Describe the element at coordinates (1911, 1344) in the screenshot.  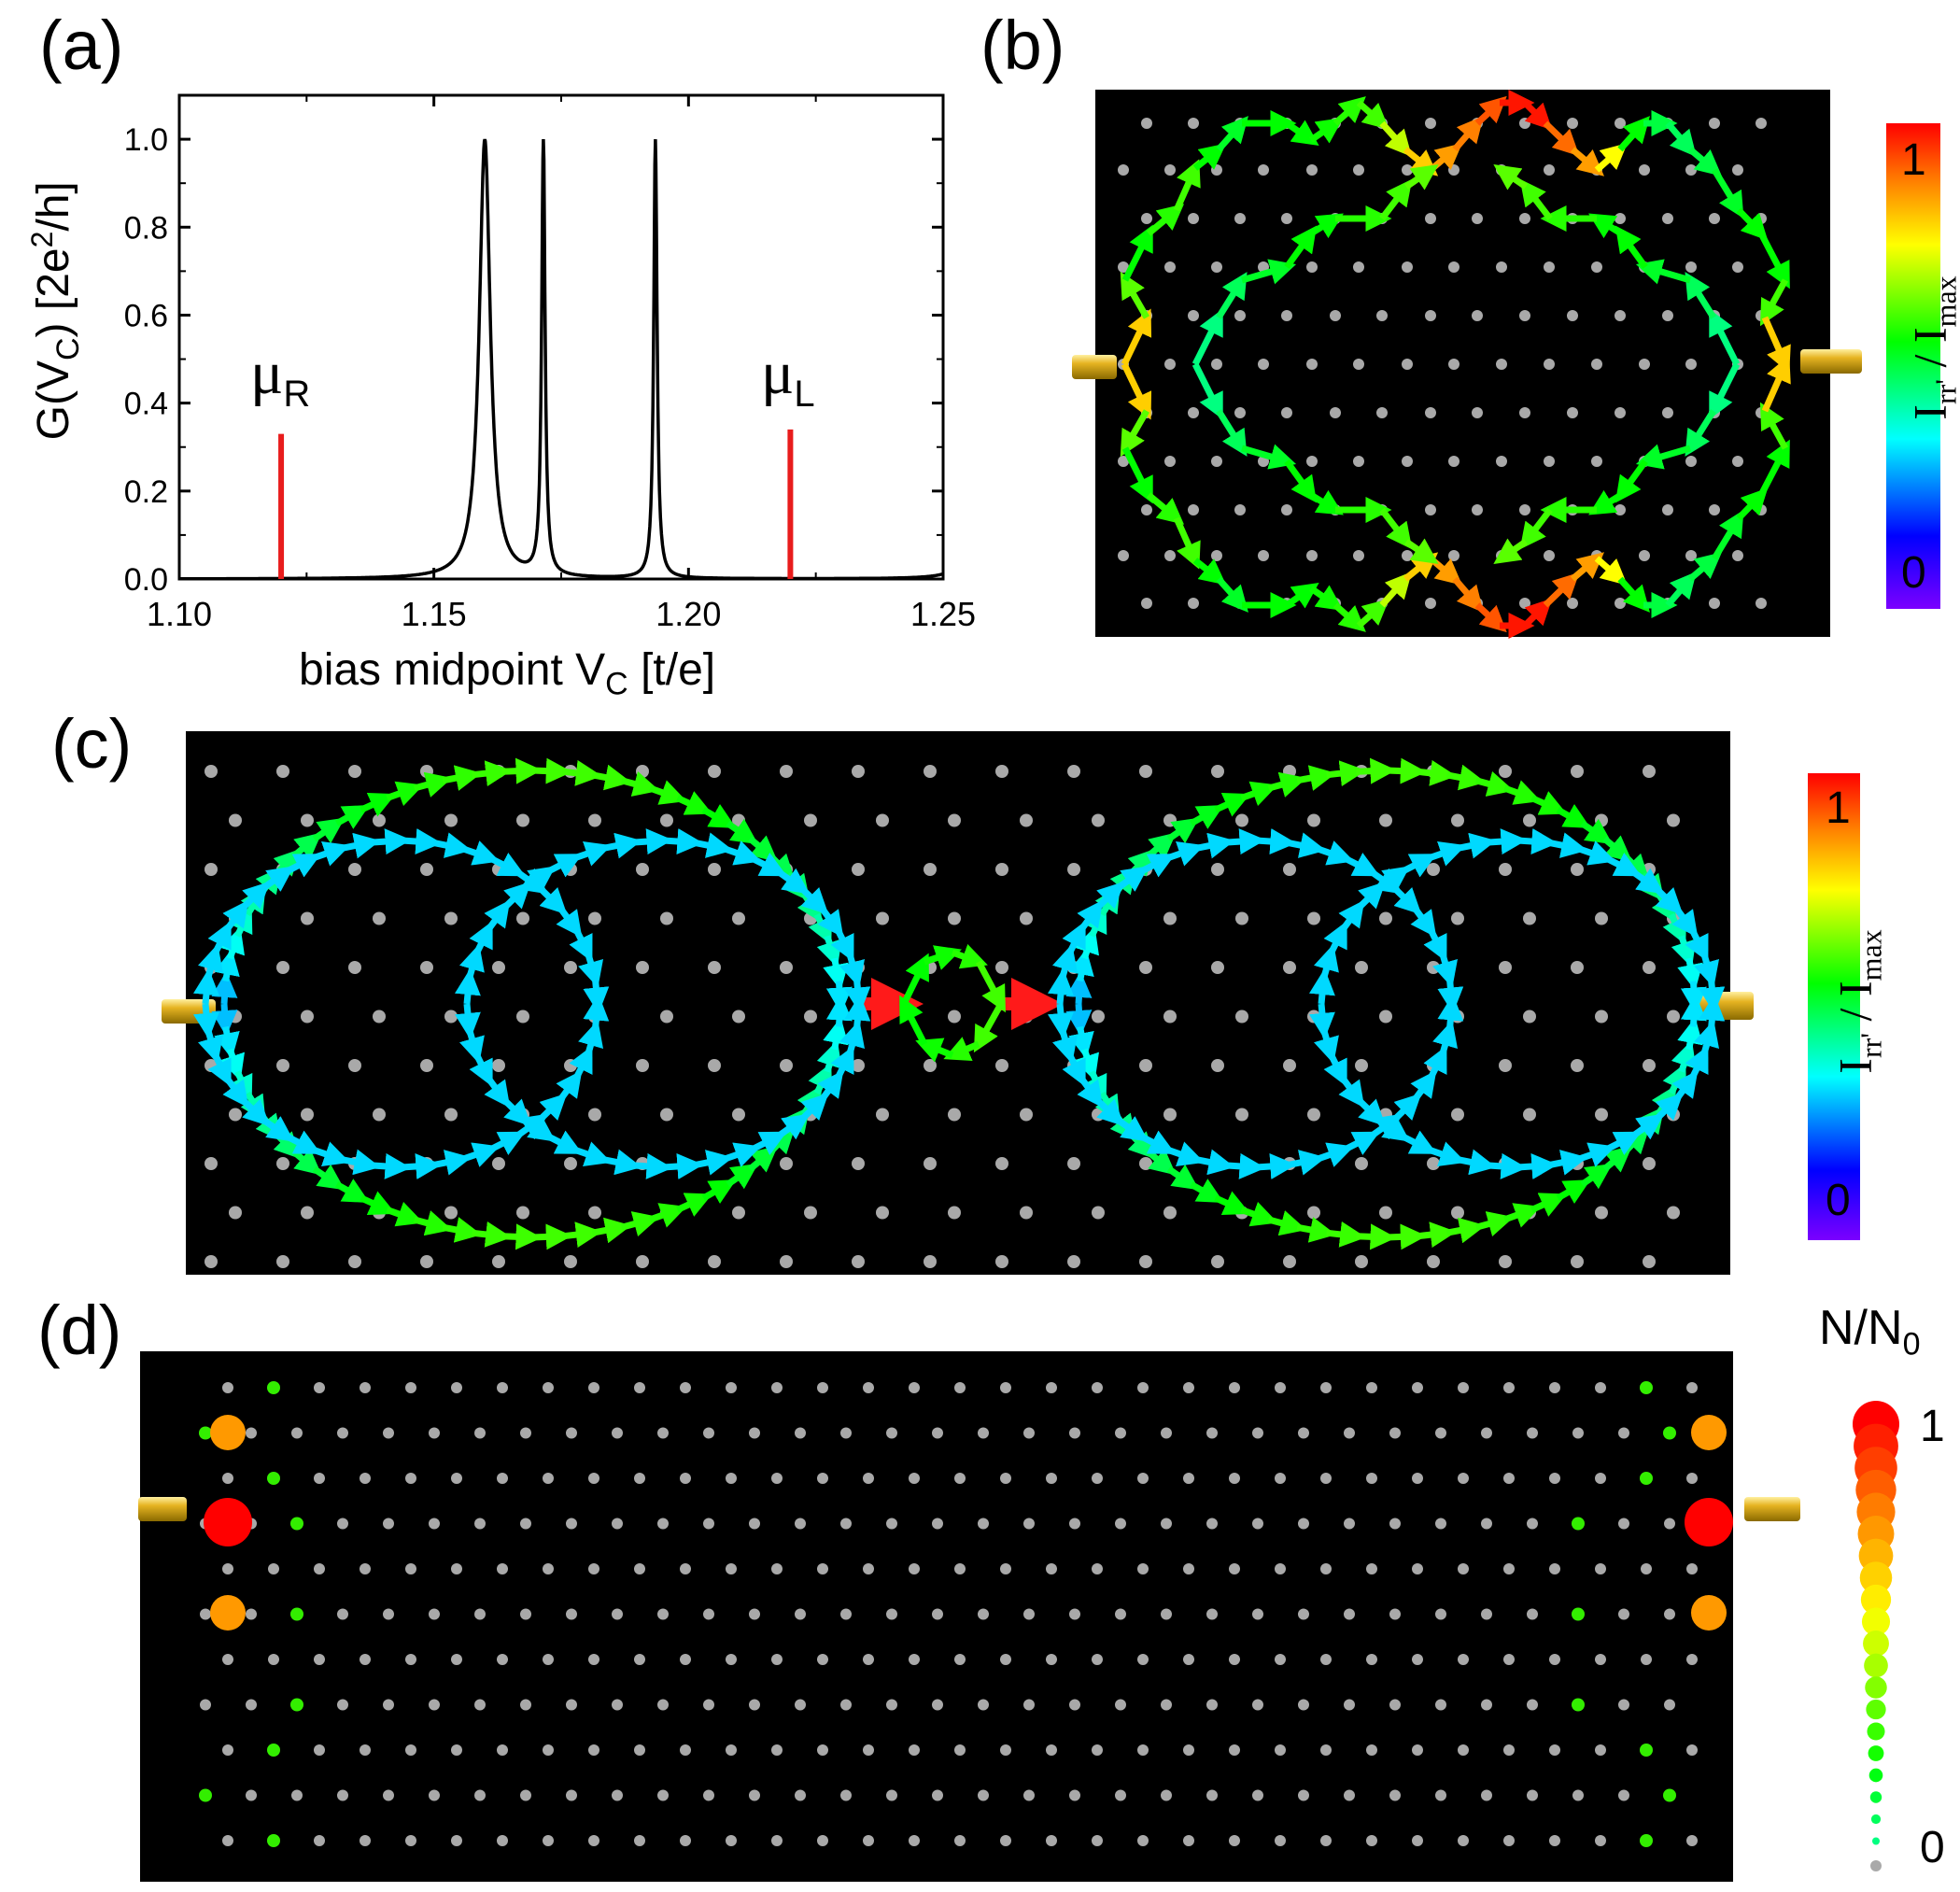
I see `colorbar-d-label-sub: 0` at that location.